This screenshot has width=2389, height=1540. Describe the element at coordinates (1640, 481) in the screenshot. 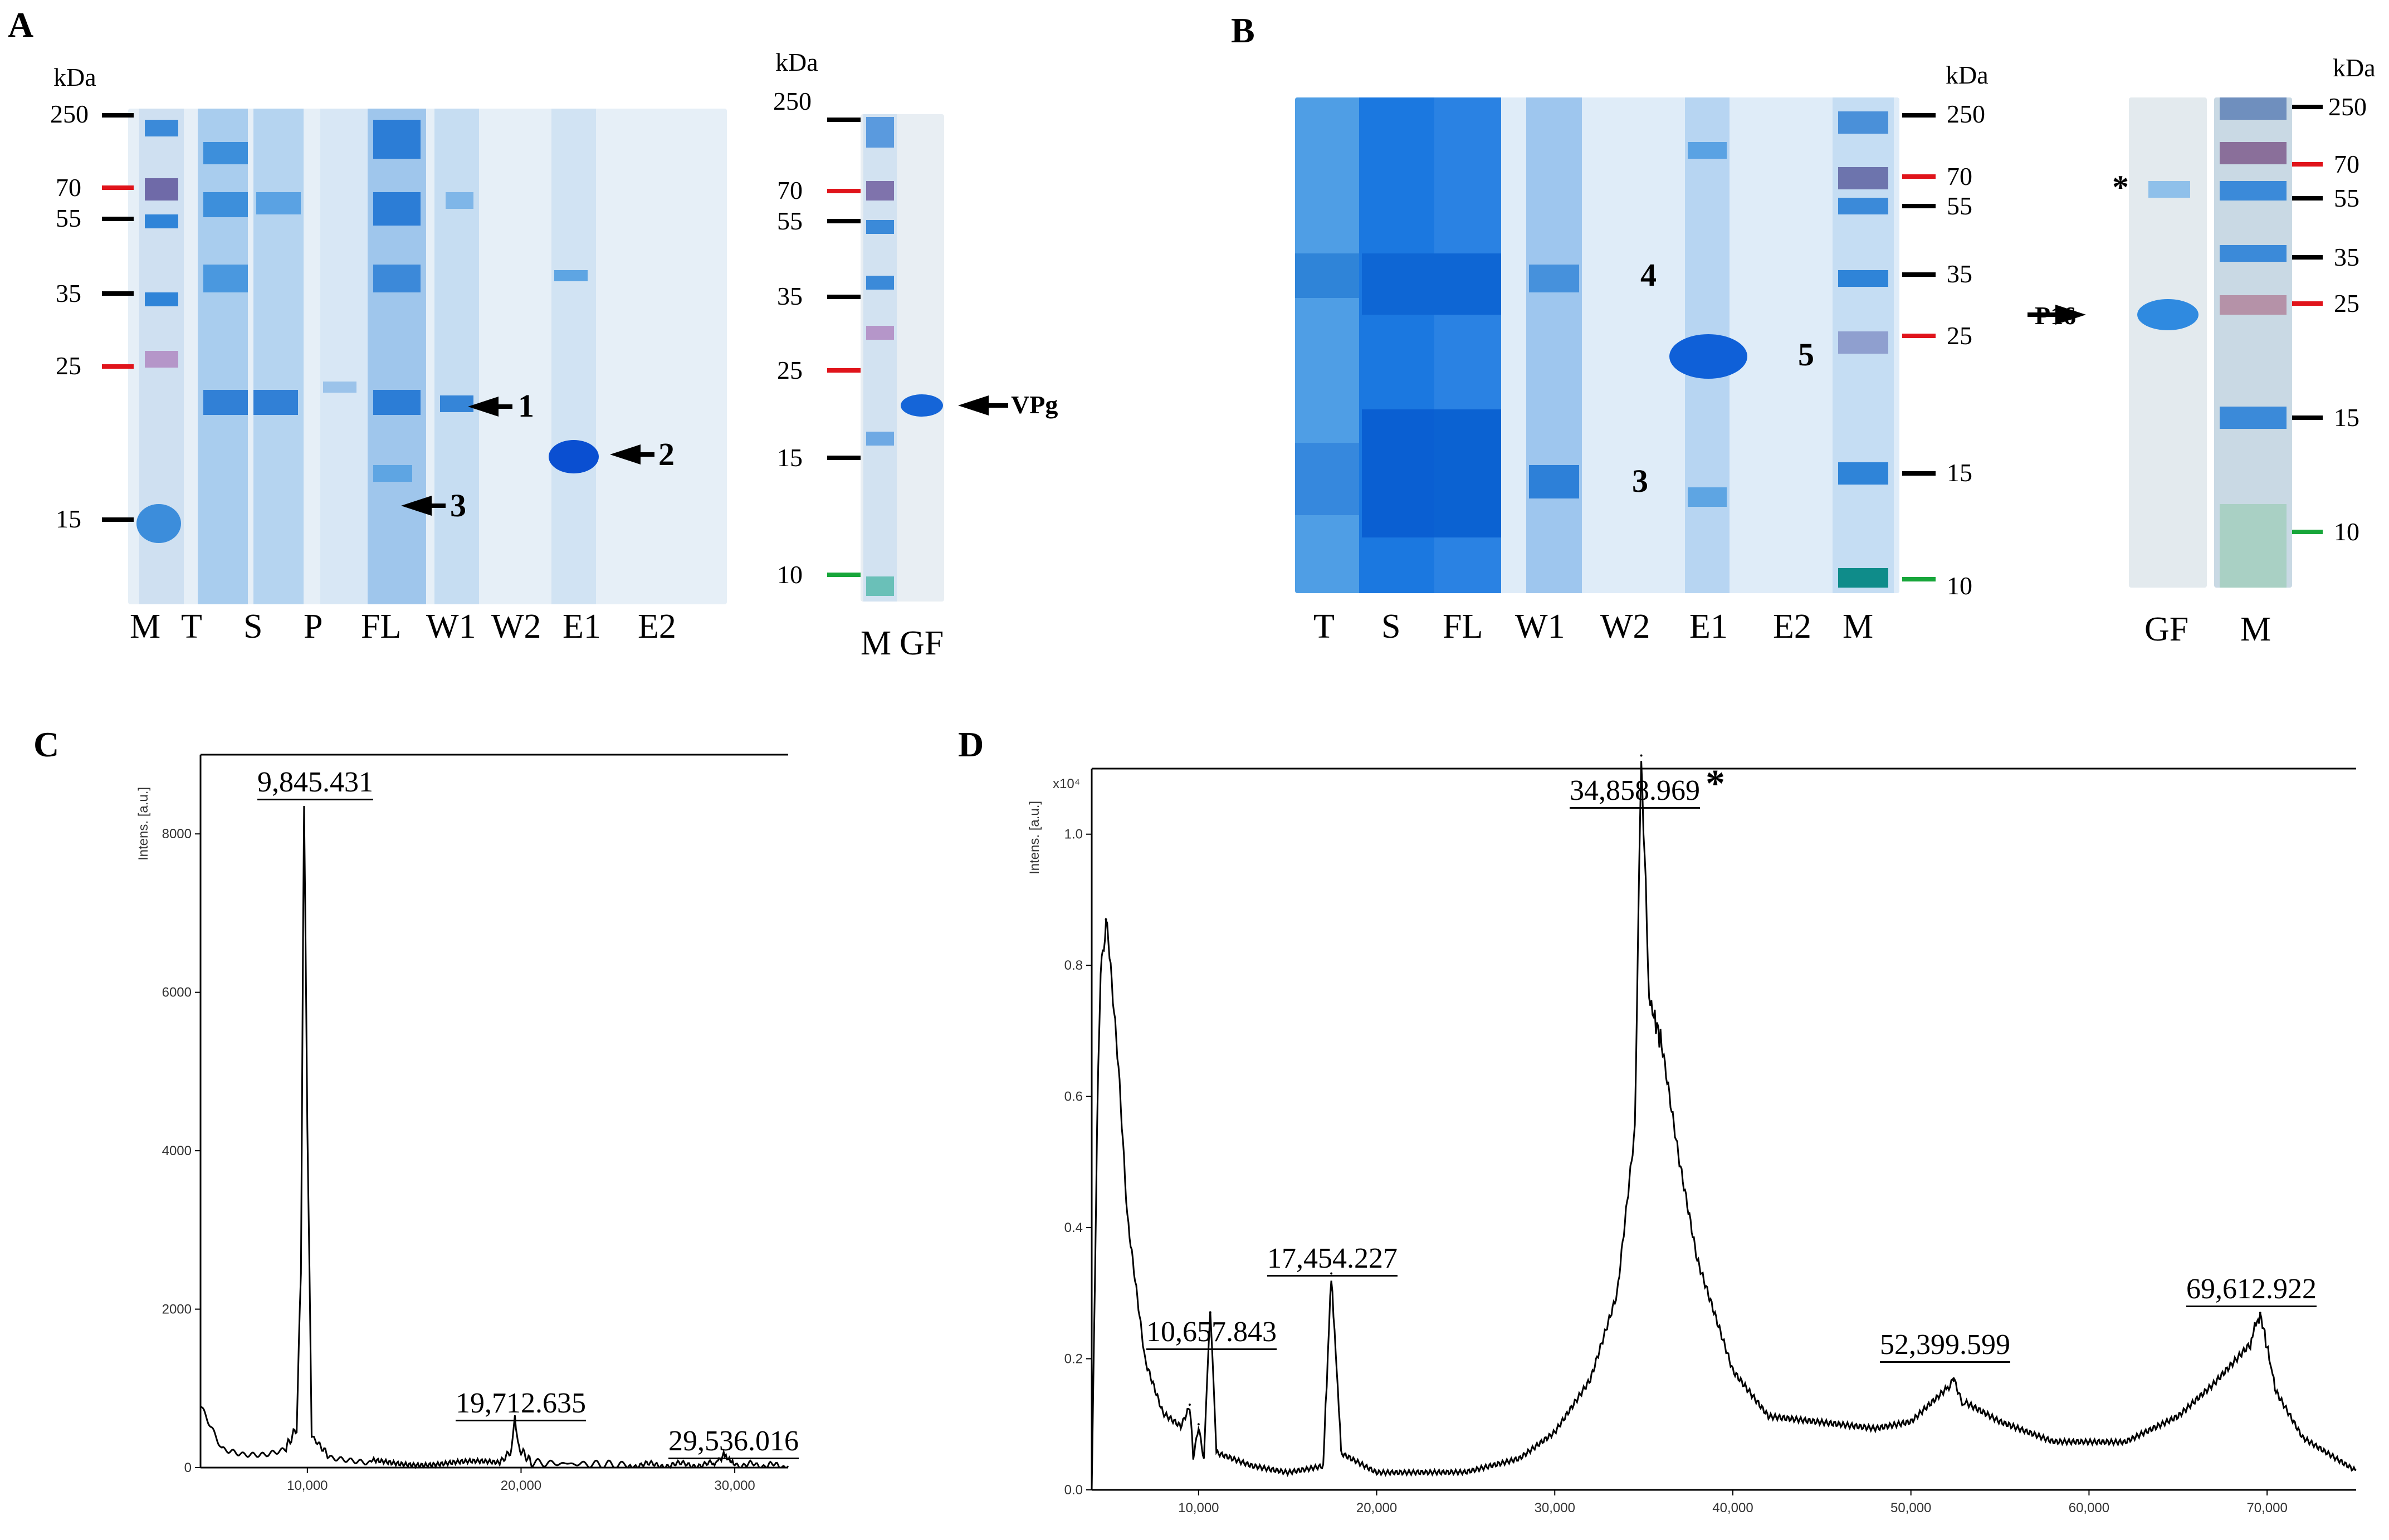

I see `arrow-label-3b: 3` at that location.